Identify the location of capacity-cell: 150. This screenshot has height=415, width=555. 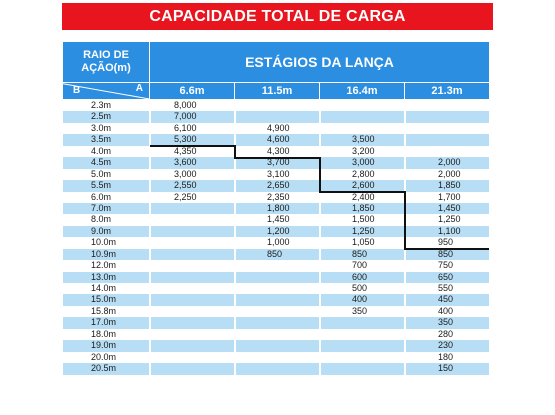
(446, 368).